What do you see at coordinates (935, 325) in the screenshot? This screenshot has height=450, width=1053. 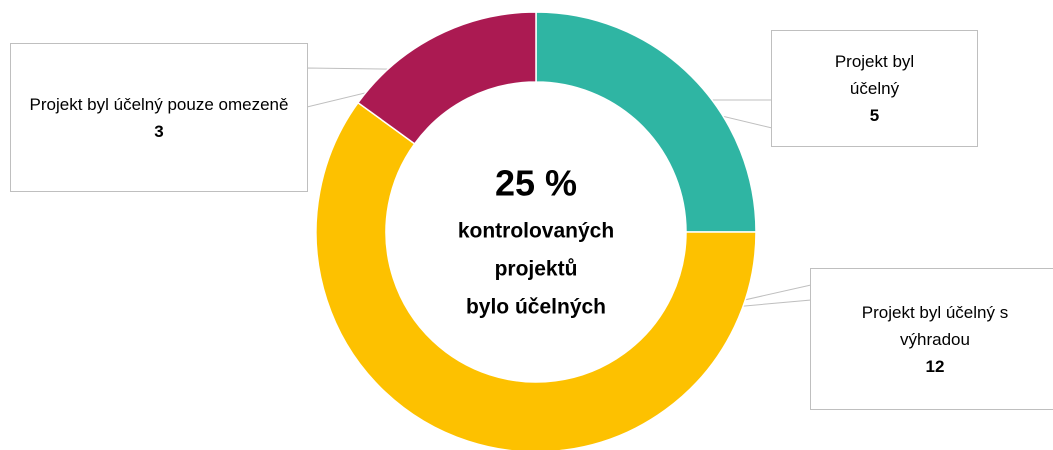 I see `category-label: Projekt byl účelný s výhradou` at bounding box center [935, 325].